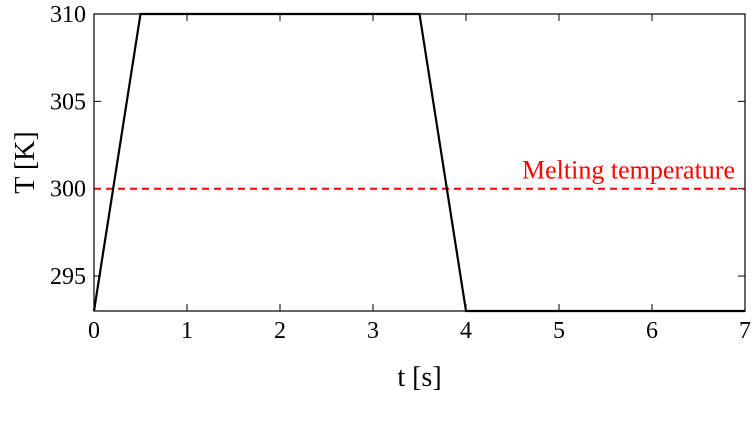  I want to click on y-axis-label: T [K], so click(25, 162).